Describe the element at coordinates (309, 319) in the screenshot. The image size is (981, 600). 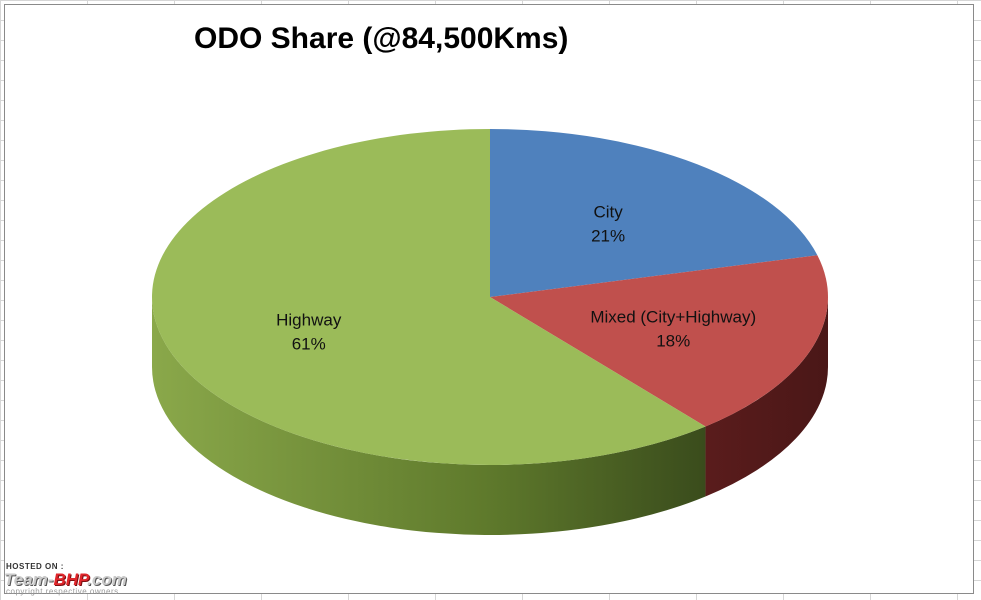
I see `slice-label-highway: Highway` at that location.